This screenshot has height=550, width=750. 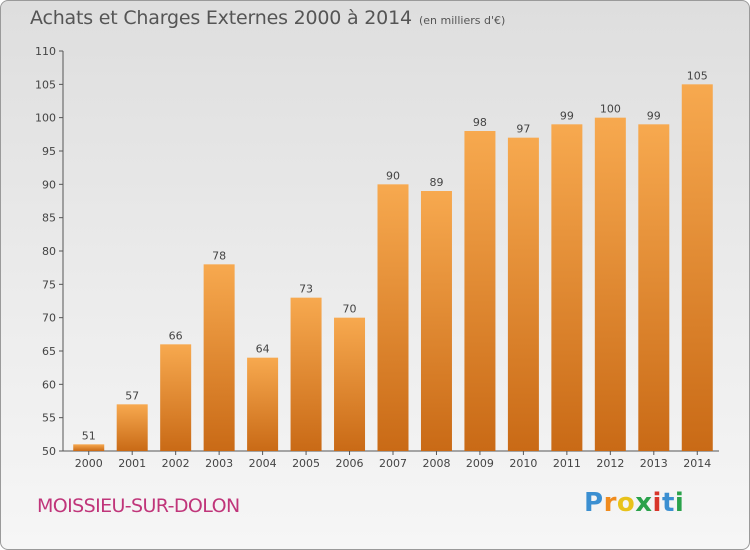 I want to click on y-tick-label: 65, so click(x=49, y=351).